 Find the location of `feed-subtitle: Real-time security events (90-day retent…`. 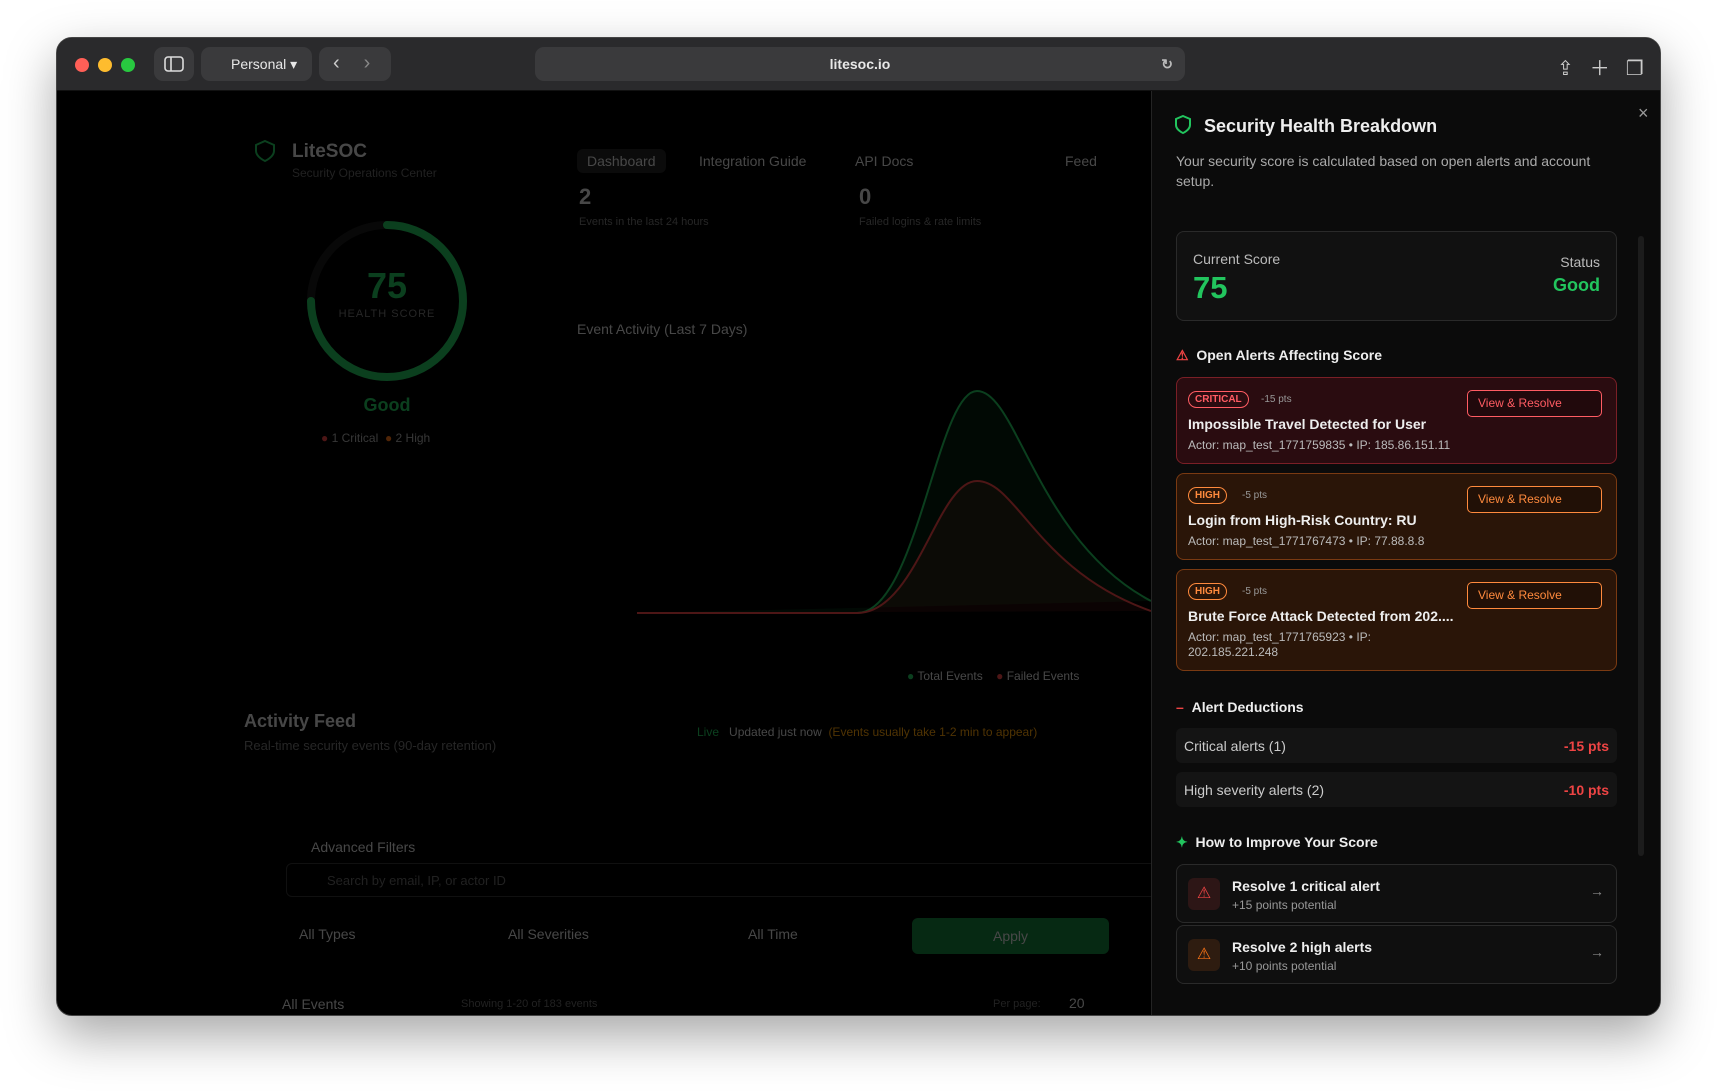

feed-subtitle: Real-time security events (90-day retent… is located at coordinates (370, 745).